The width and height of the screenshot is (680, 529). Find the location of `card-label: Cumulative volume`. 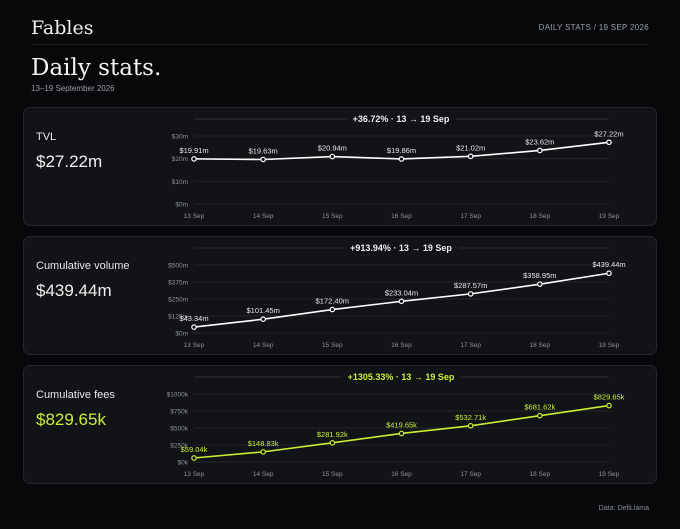

card-label: Cumulative volume is located at coordinates (83, 266).